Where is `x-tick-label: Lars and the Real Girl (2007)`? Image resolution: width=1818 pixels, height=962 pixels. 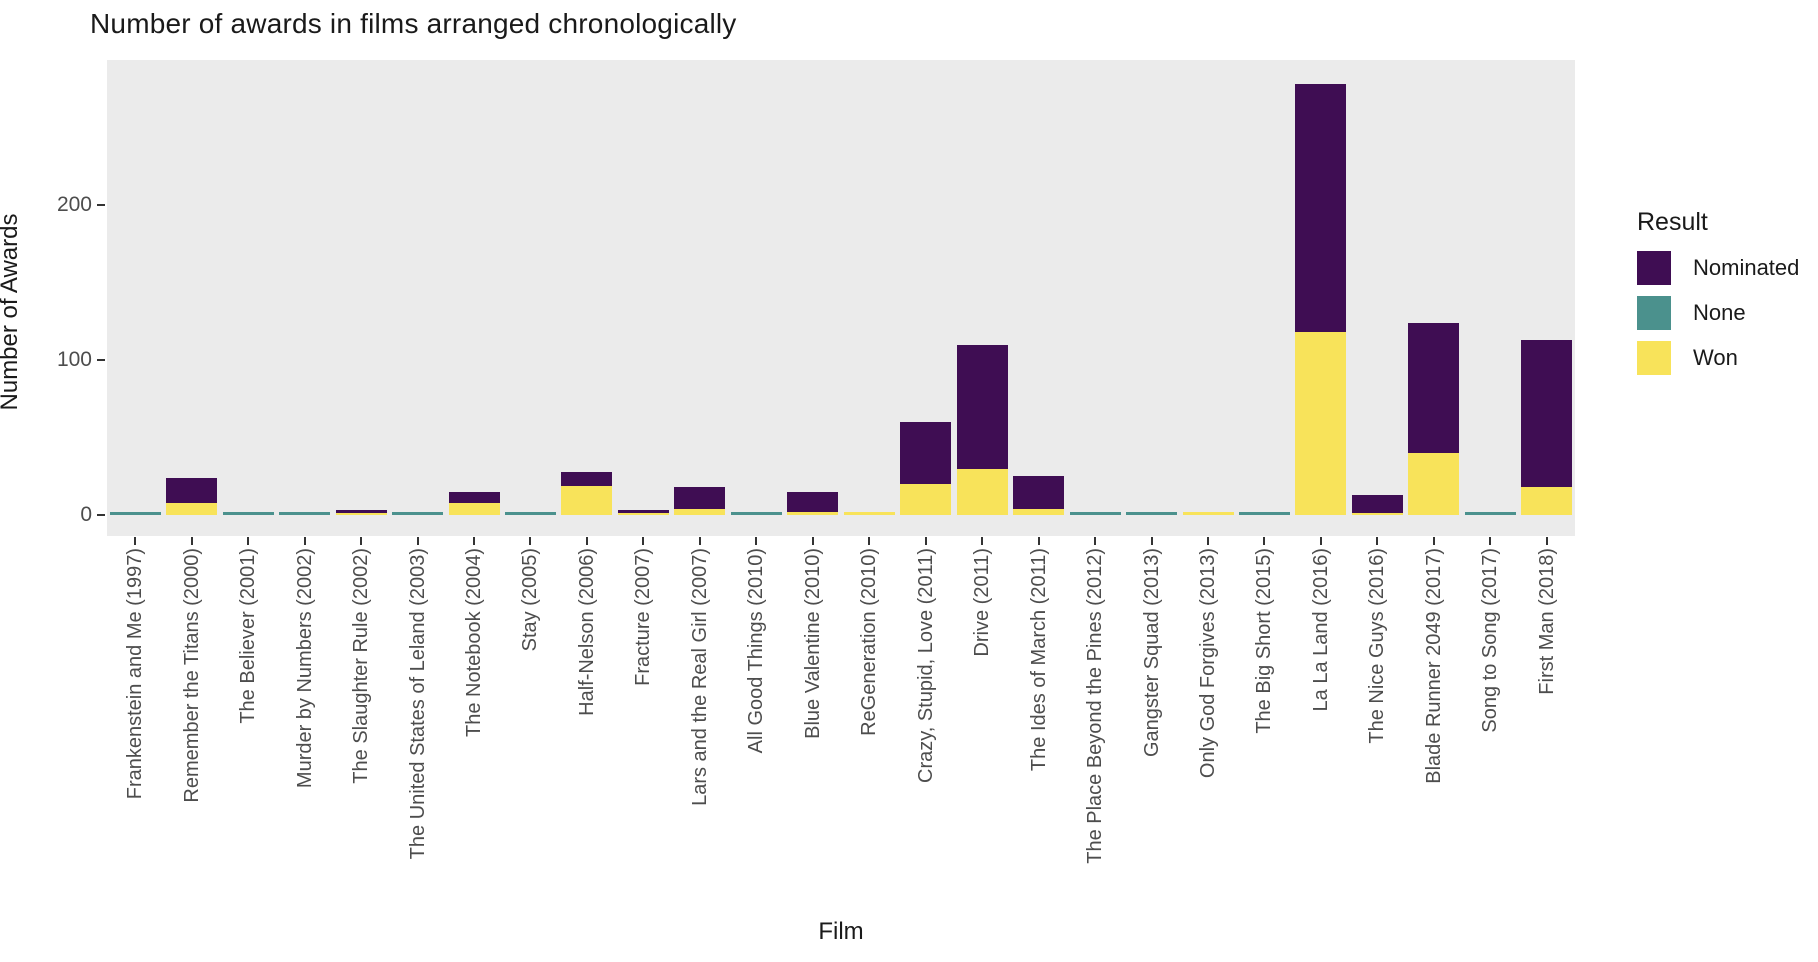
x-tick-label: Lars and the Real Girl (2007) is located at coordinates (699, 677).